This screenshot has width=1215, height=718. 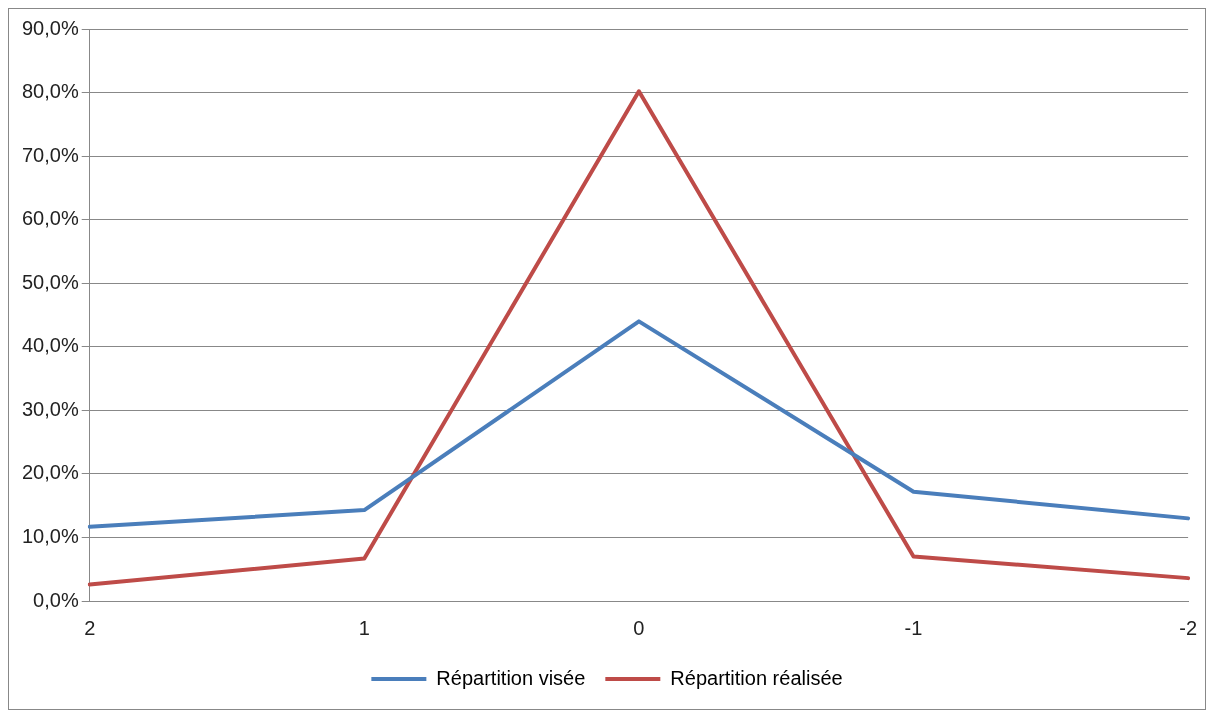 What do you see at coordinates (50, 472) in the screenshot?
I see `y-tick-label: 20,0%` at bounding box center [50, 472].